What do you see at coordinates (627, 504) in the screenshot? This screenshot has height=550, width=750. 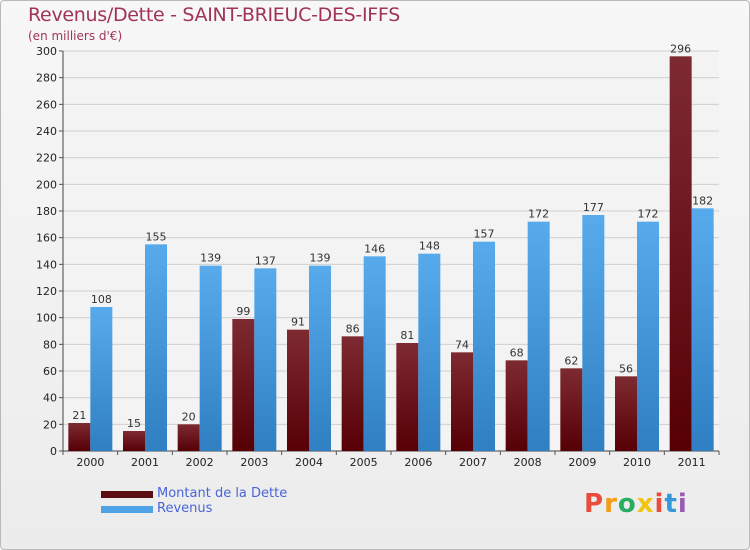 I see `logo-letter: o` at bounding box center [627, 504].